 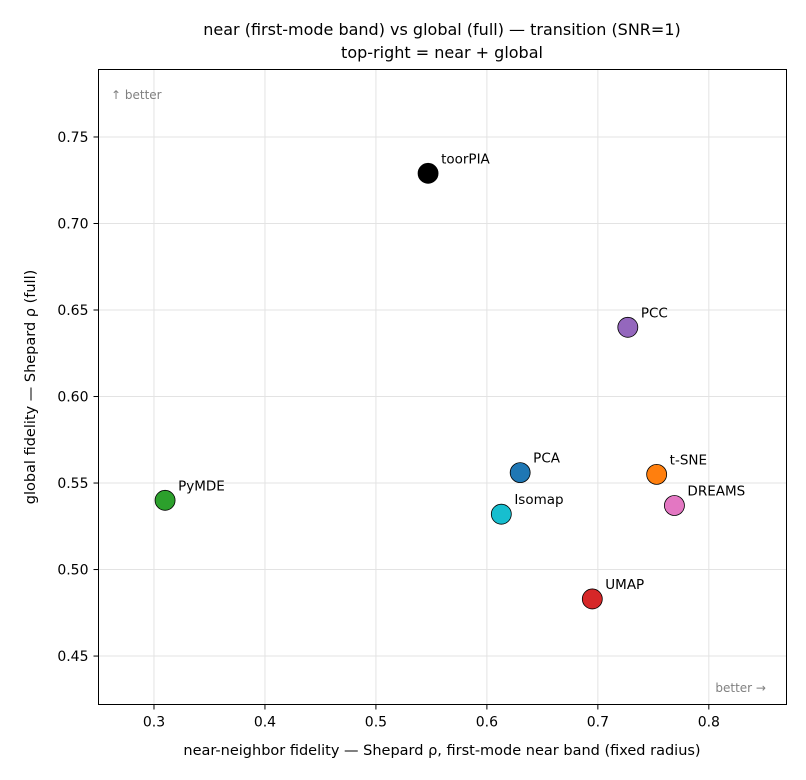 What do you see at coordinates (72, 138) in the screenshot?
I see `y-tick-label: 0.75` at bounding box center [72, 138].